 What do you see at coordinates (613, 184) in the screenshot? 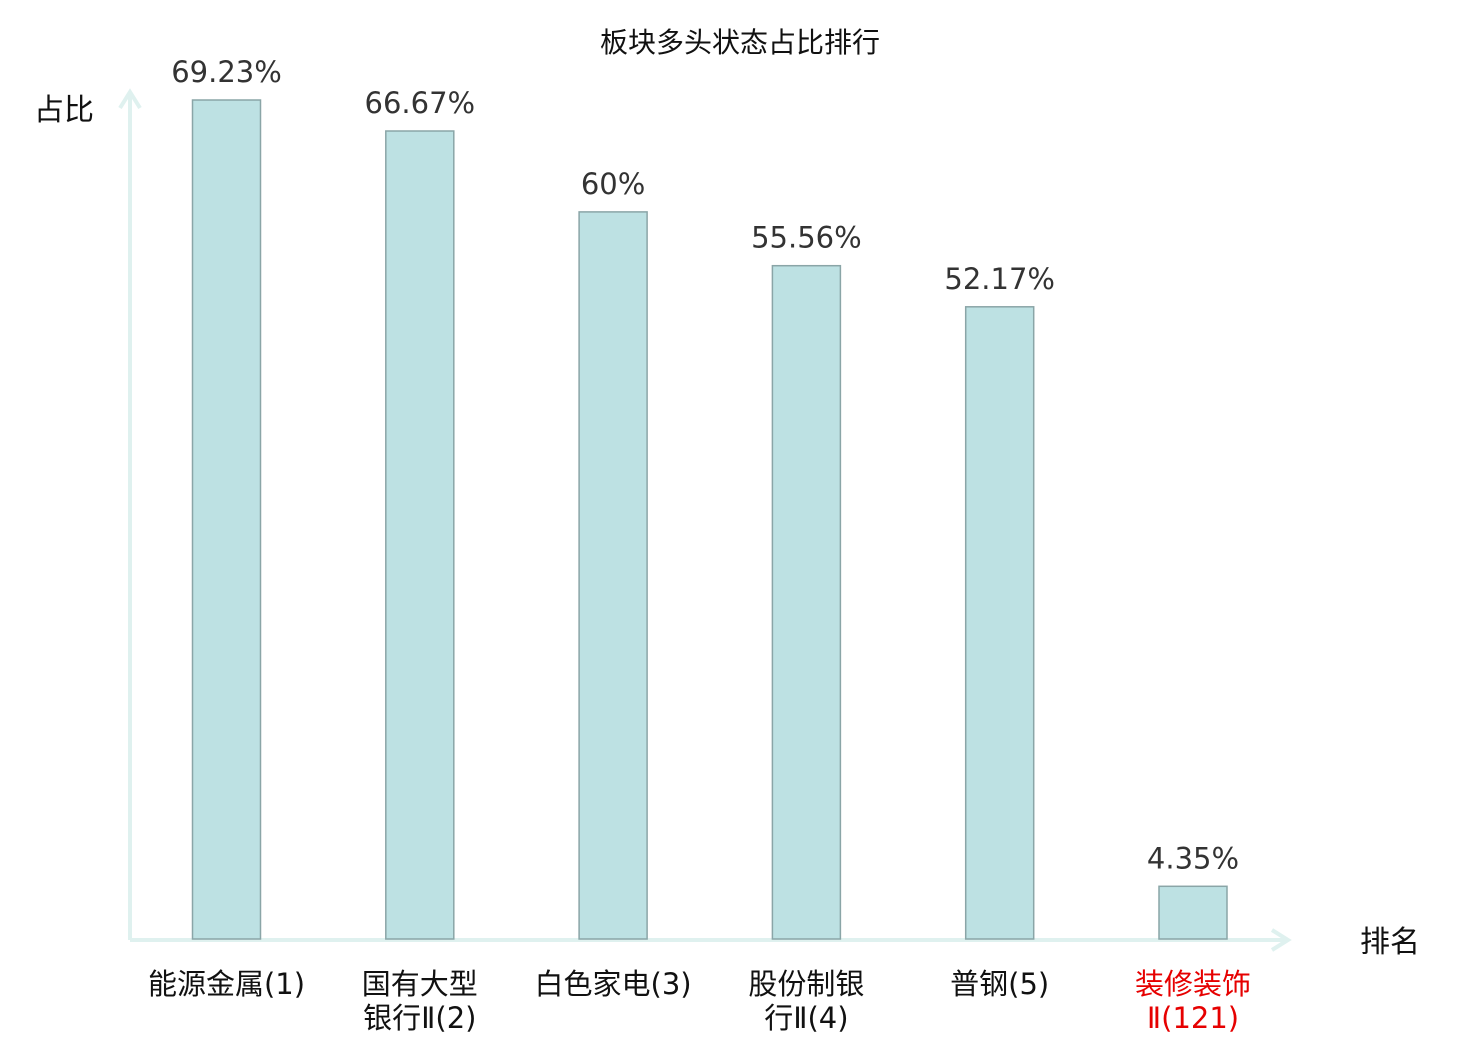
I see `value-label-3: 60%` at bounding box center [613, 184].